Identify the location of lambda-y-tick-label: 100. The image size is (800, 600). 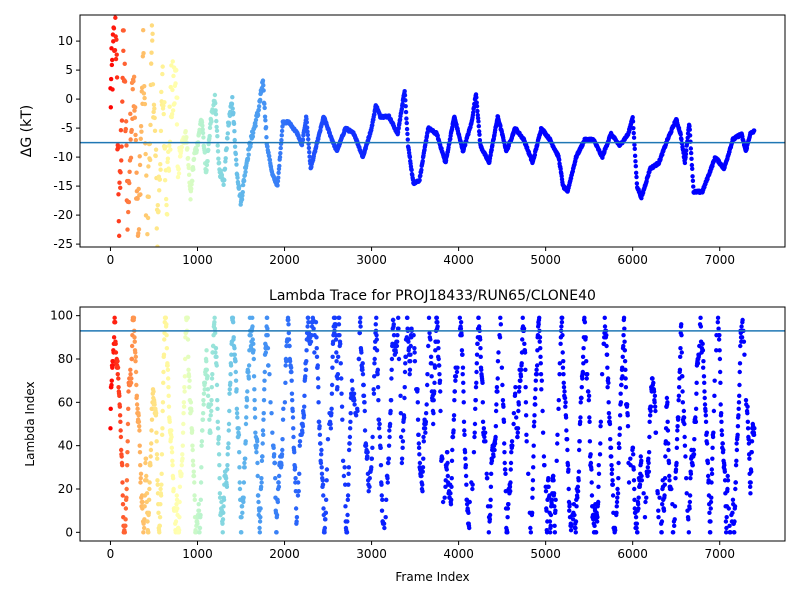
(61, 316).